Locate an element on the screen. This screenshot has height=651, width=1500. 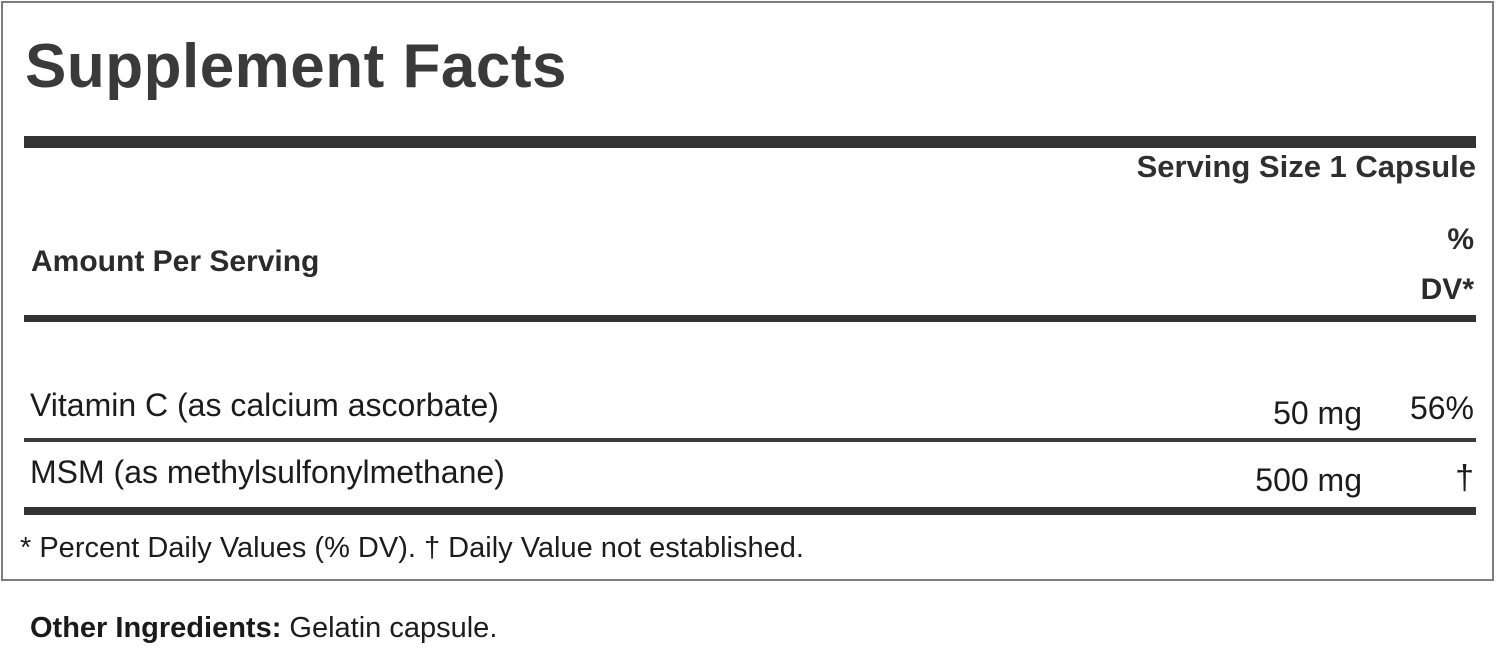
other-ingredients-label: Other Ingredients: is located at coordinates (156, 628).